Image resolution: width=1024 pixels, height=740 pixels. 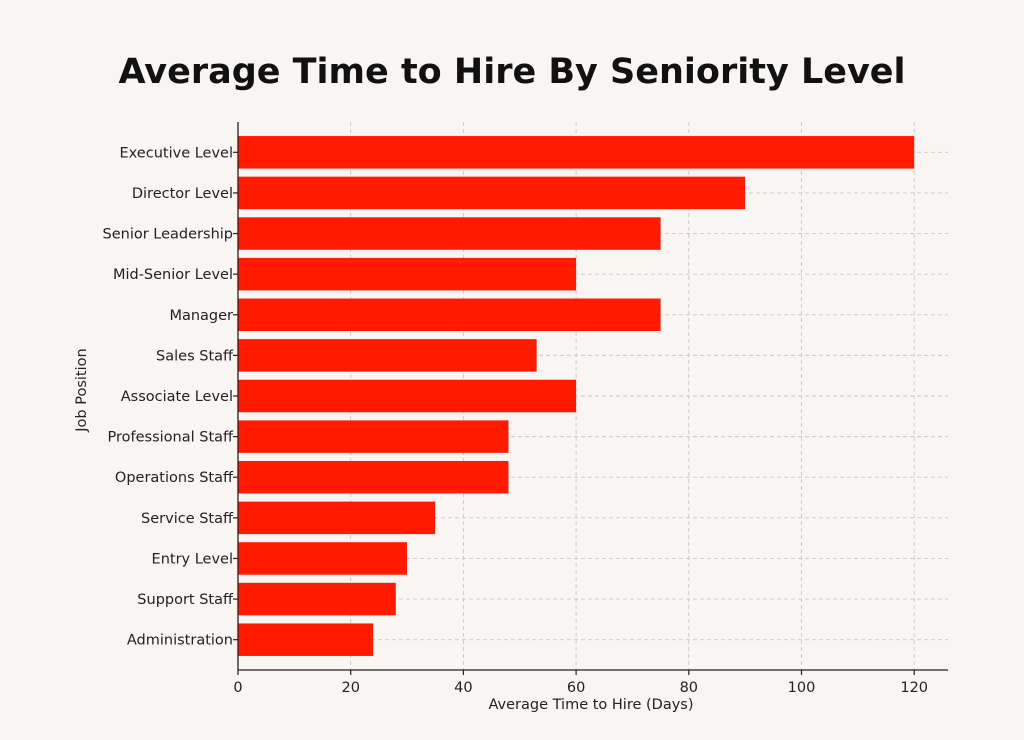 What do you see at coordinates (182, 194) in the screenshot?
I see `y-tick-label: Director Level` at bounding box center [182, 194].